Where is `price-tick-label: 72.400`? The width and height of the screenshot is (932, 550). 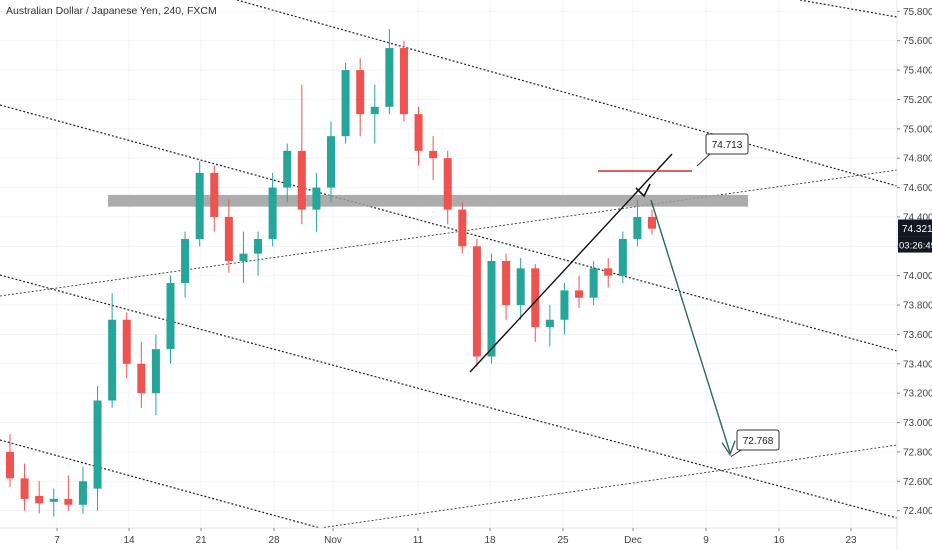
price-tick-label: 72.400 is located at coordinates (917, 511).